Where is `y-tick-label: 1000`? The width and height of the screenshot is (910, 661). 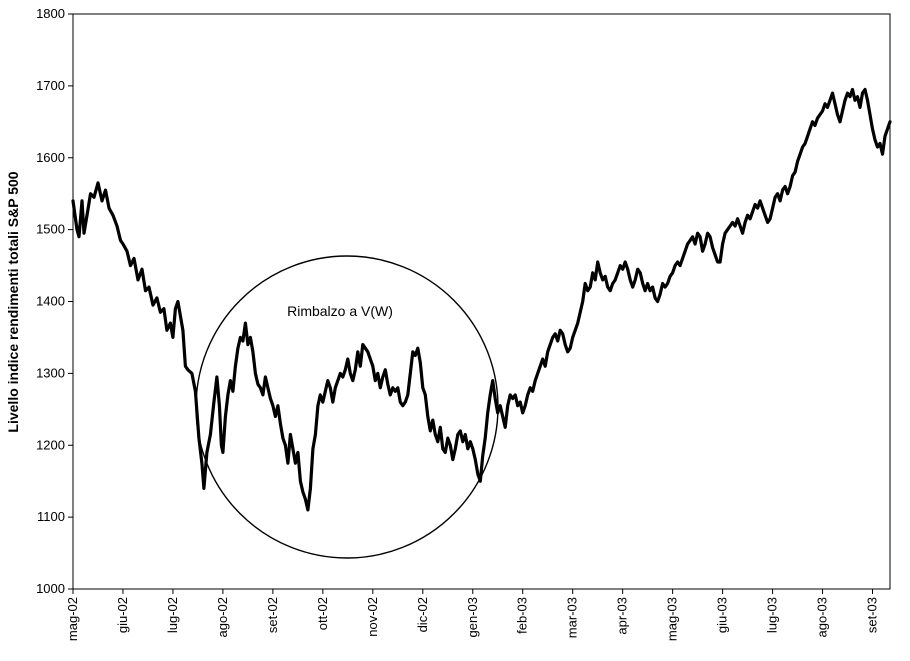 y-tick-label: 1000 is located at coordinates (50, 588).